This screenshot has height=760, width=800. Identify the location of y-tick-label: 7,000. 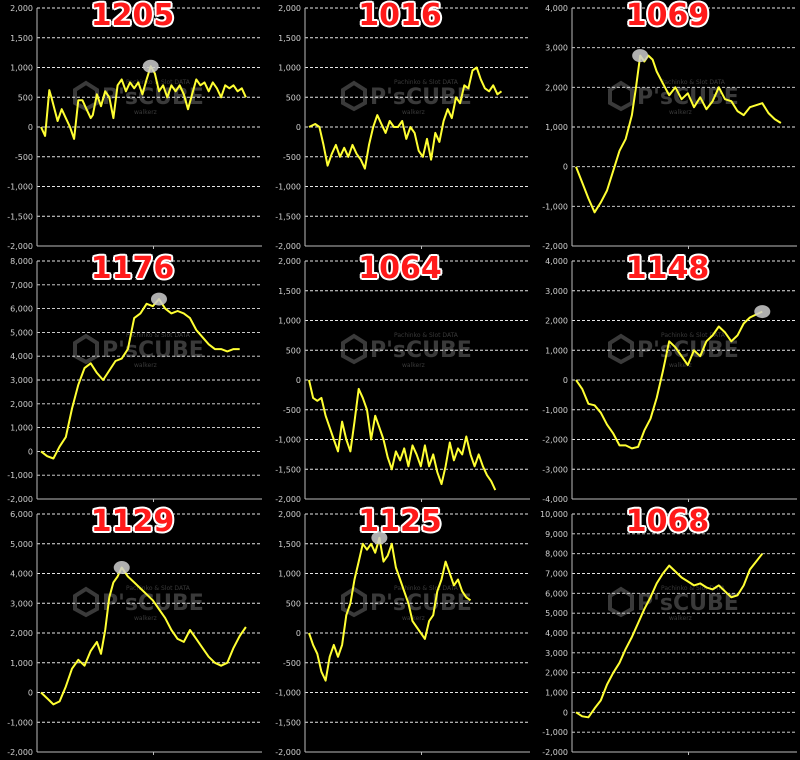
(21, 285).